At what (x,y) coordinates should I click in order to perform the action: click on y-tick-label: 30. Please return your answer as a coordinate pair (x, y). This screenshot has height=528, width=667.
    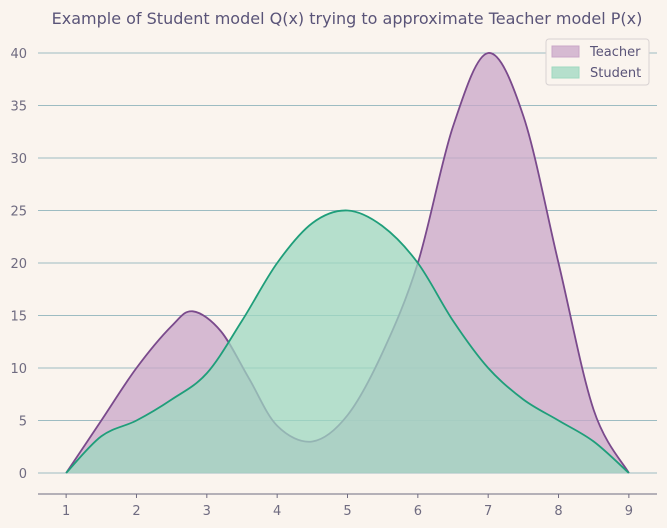
    Looking at the image, I should click on (18, 159).